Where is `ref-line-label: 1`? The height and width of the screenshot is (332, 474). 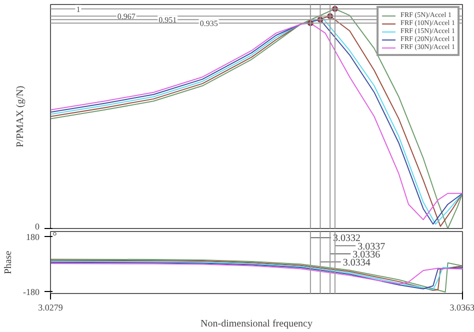 ref-line-label: 1 is located at coordinates (78, 9).